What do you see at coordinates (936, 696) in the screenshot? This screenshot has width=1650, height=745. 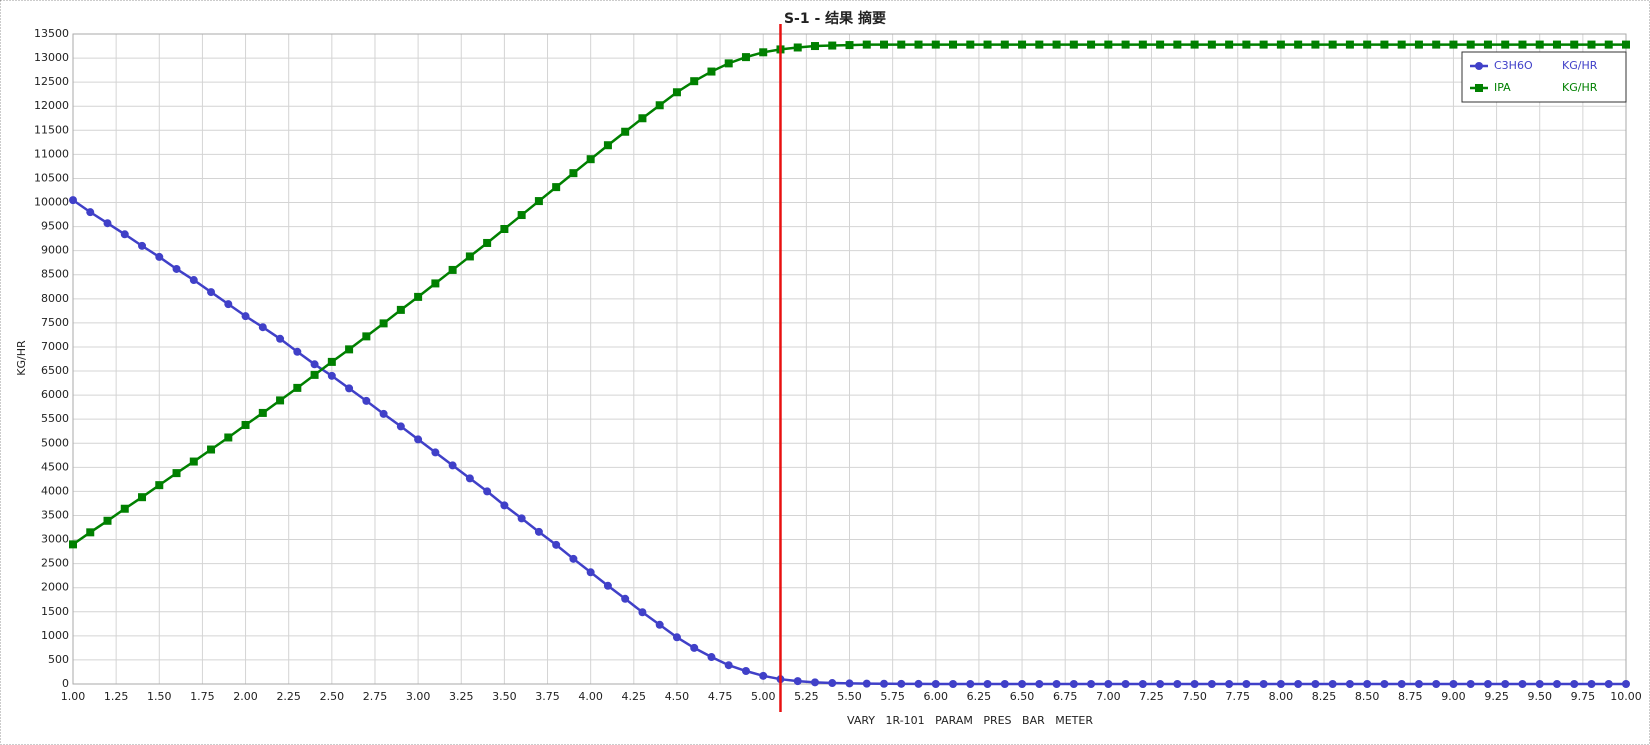 I see `x-tick-label: 6.00` at bounding box center [936, 696].